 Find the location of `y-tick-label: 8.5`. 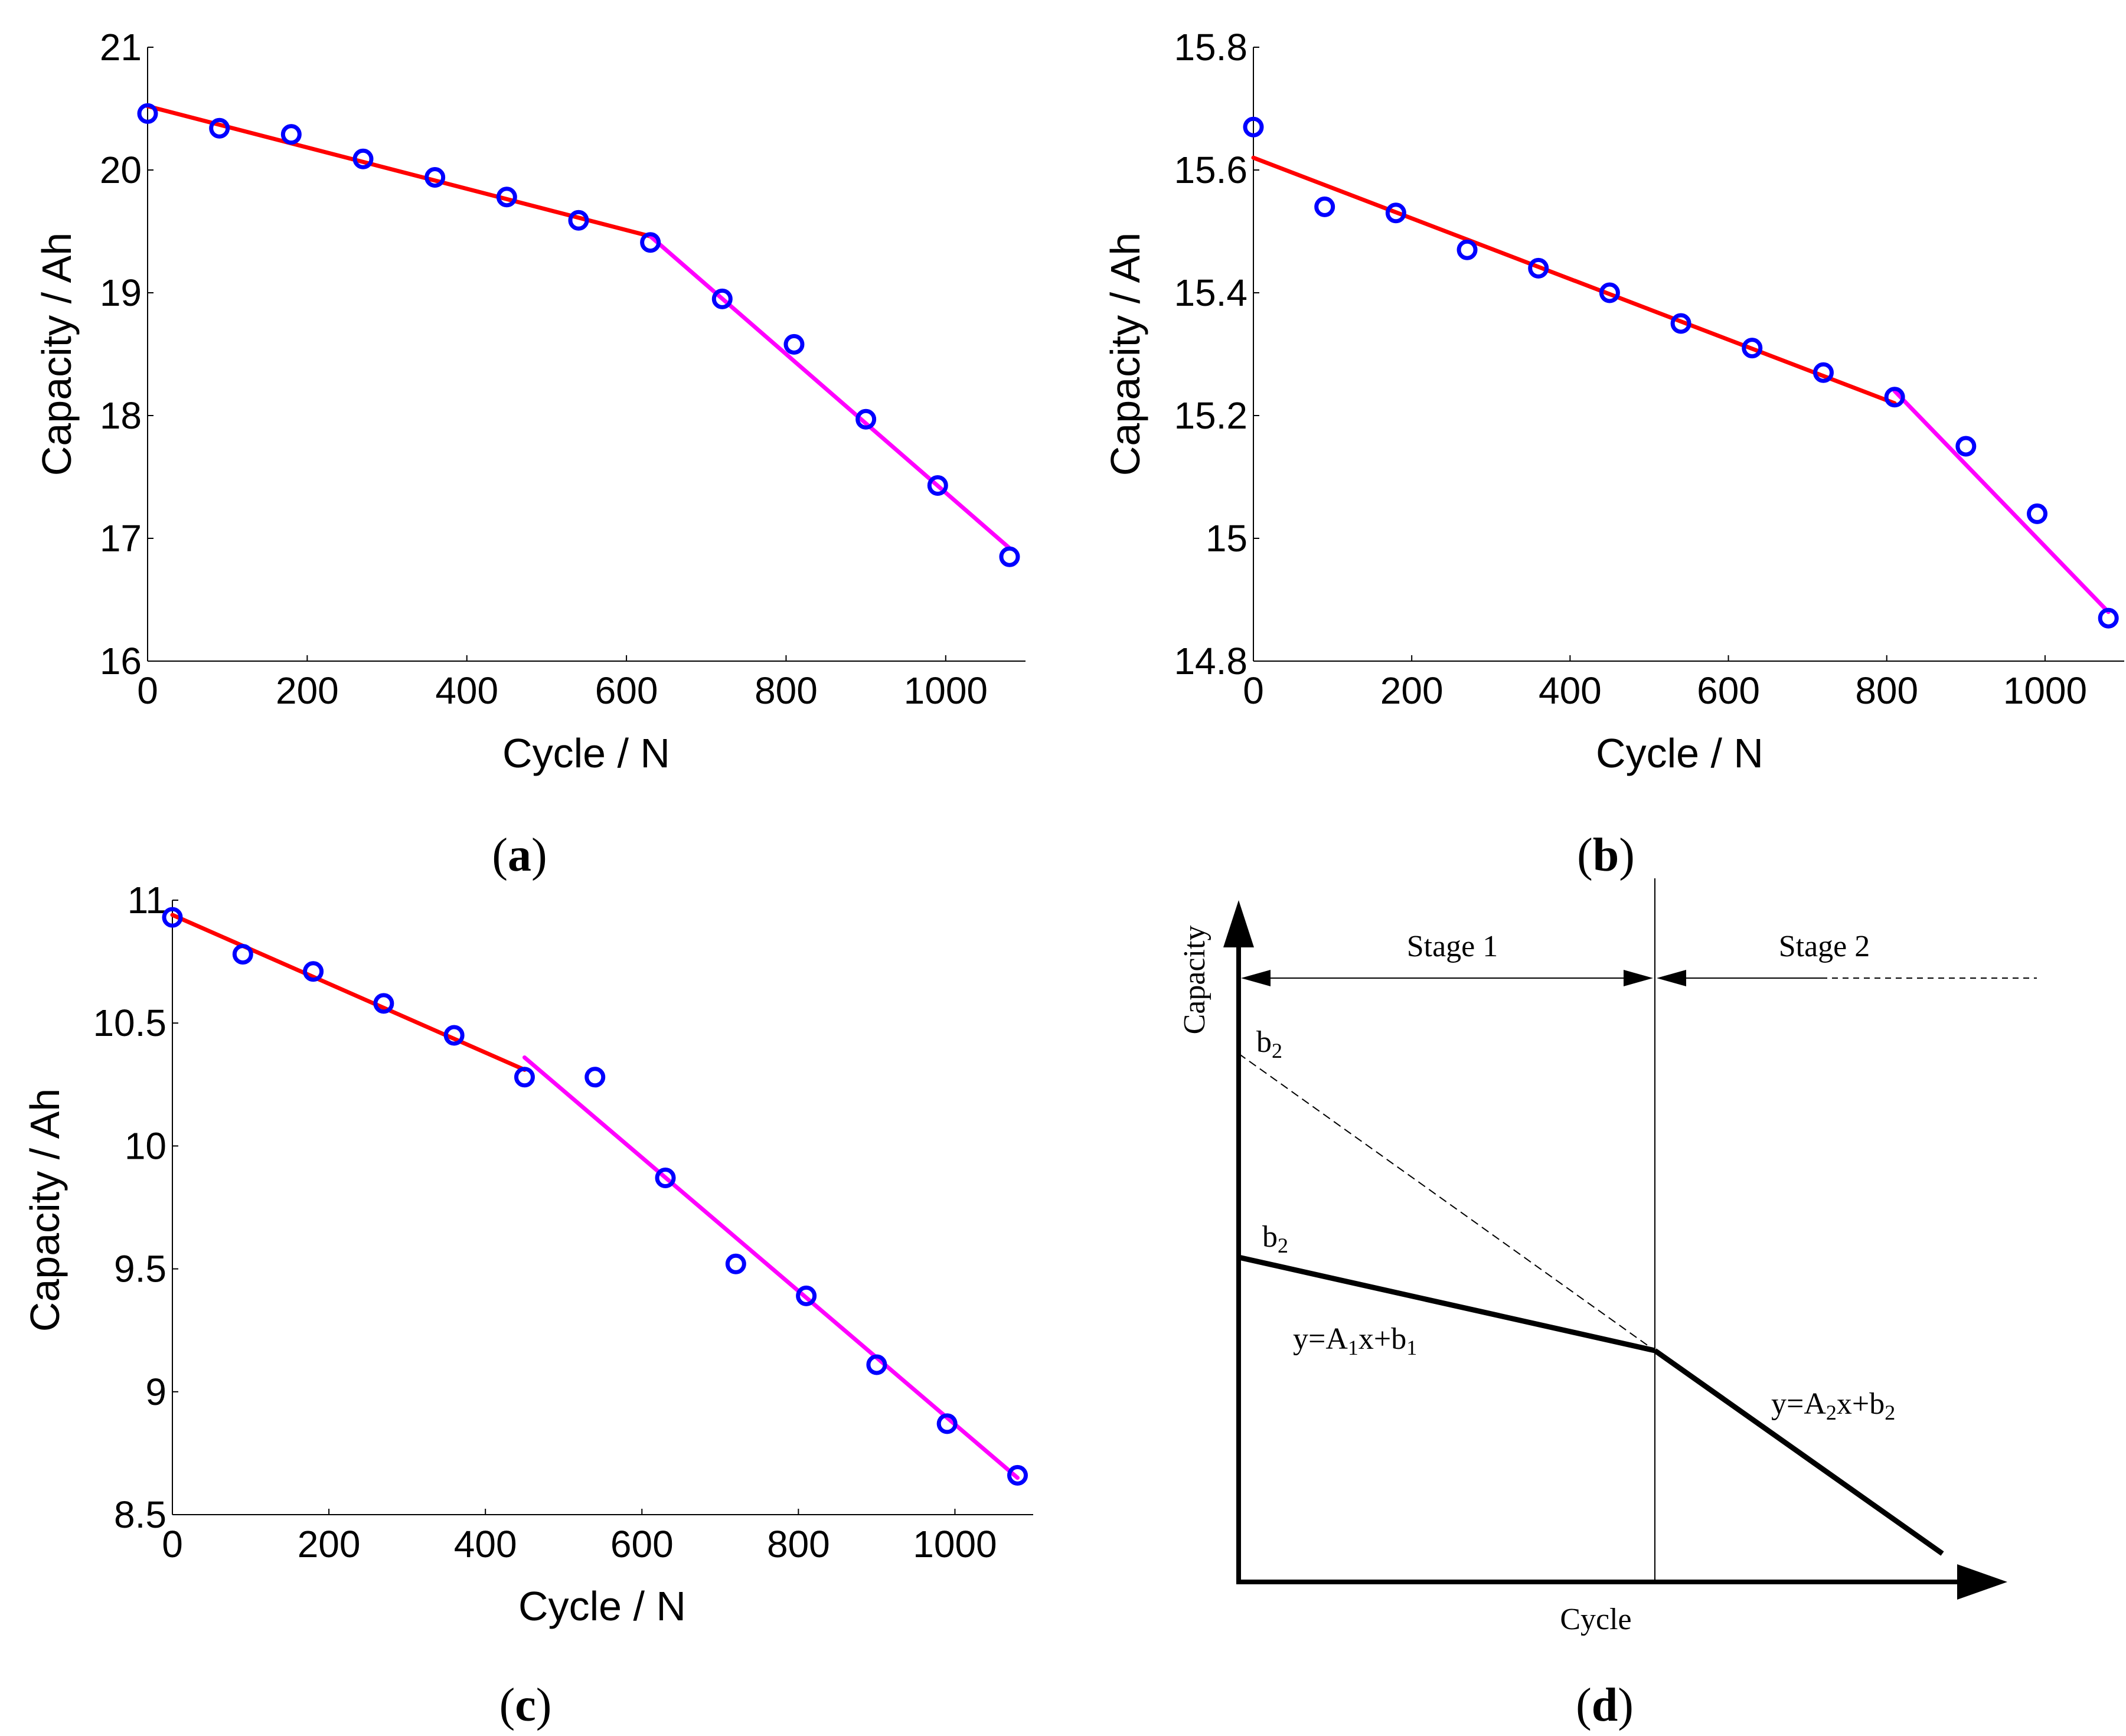

y-tick-label: 8.5 is located at coordinates (140, 1514).